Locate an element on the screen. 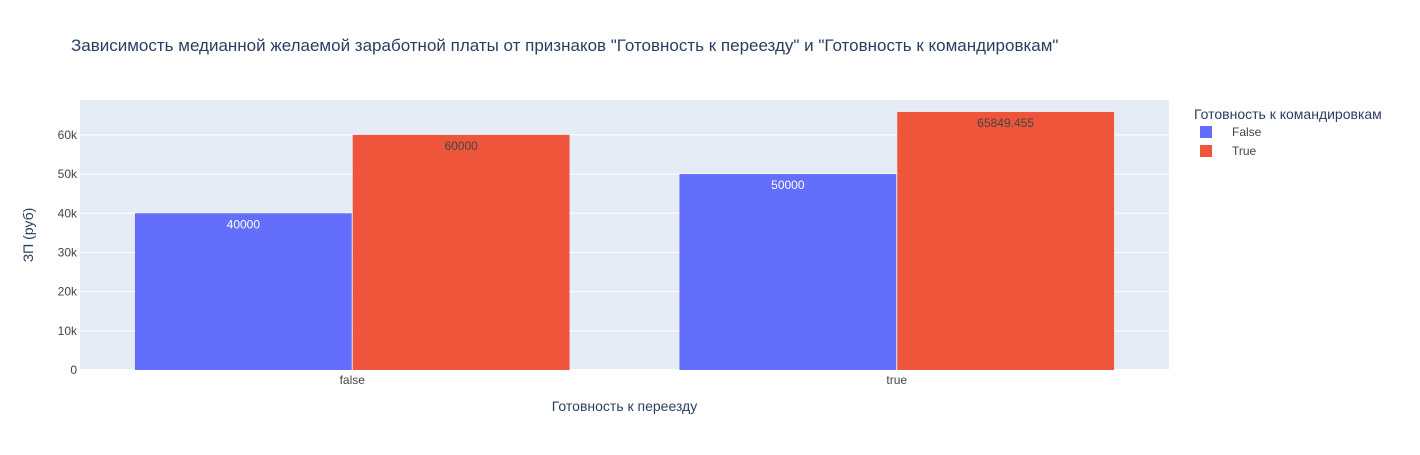 This screenshot has width=1420, height=455. x-tick-label: false is located at coordinates (353, 380).